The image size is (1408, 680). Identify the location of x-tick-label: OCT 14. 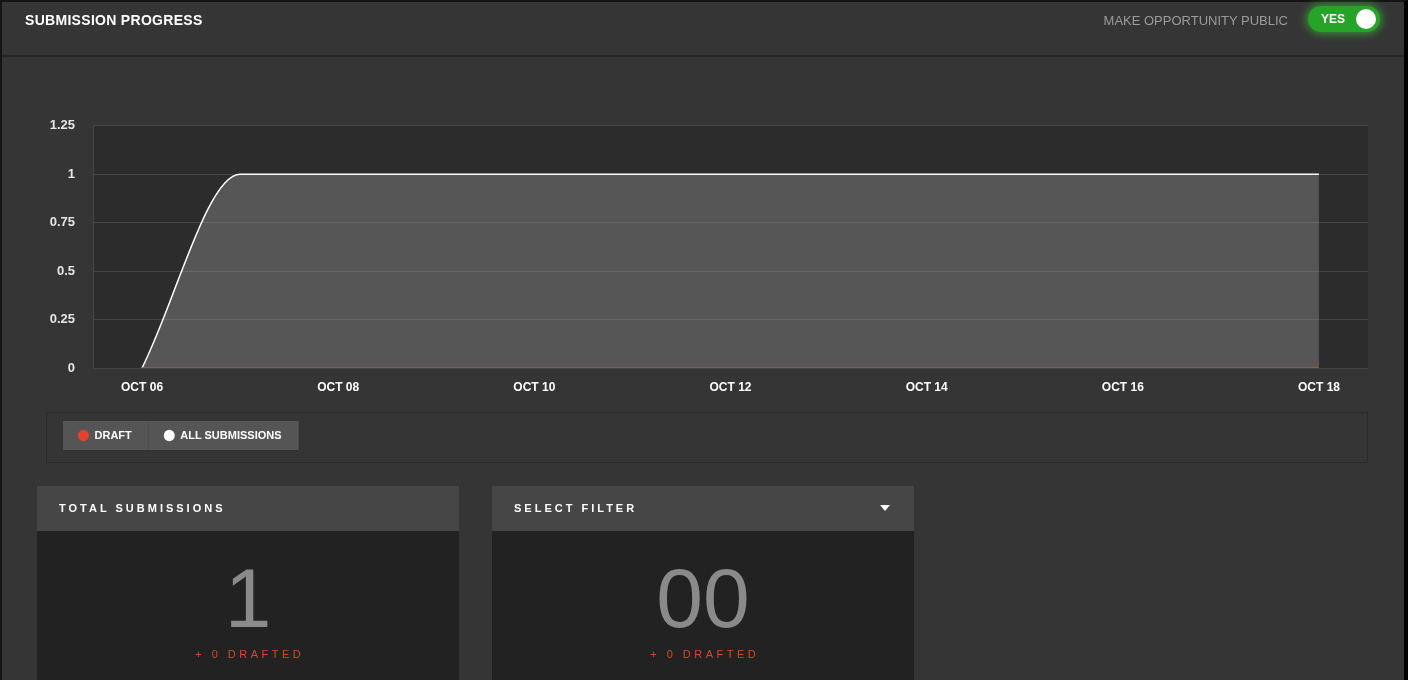
(926, 386).